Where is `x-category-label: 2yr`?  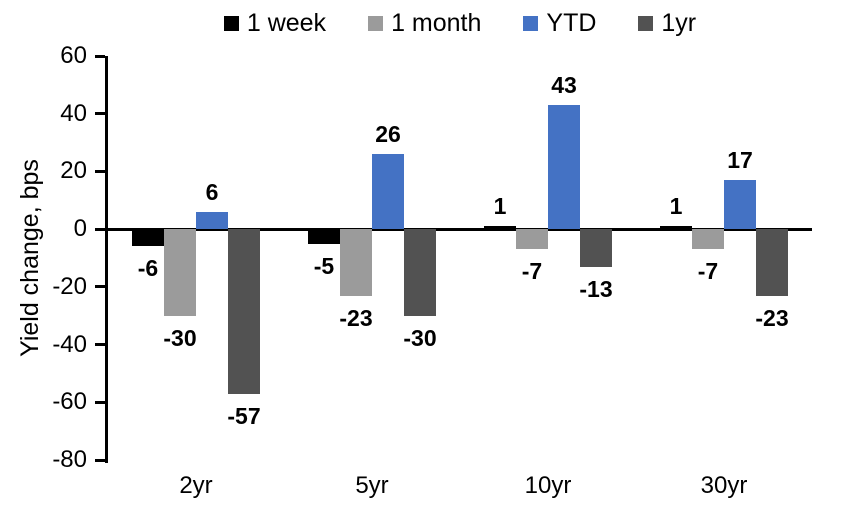
x-category-label: 2yr is located at coordinates (196, 485).